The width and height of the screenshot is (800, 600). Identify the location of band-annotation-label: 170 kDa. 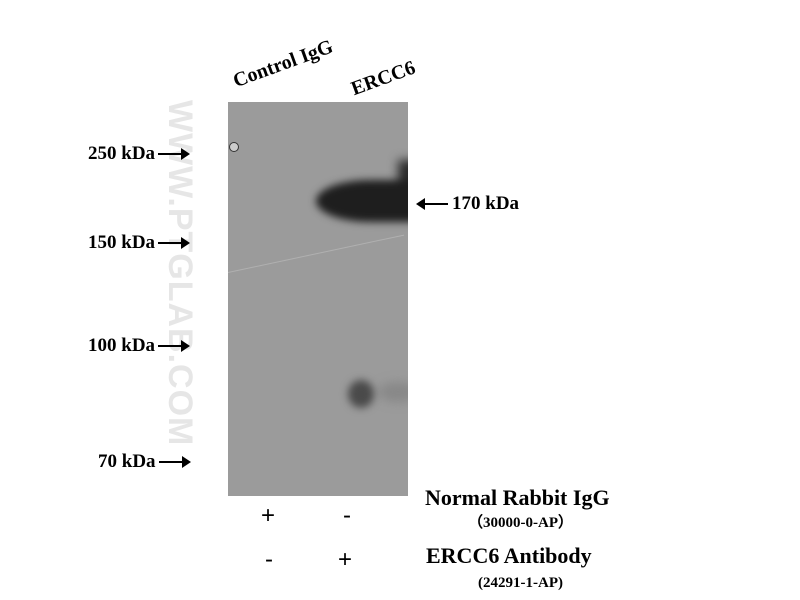
(486, 203).